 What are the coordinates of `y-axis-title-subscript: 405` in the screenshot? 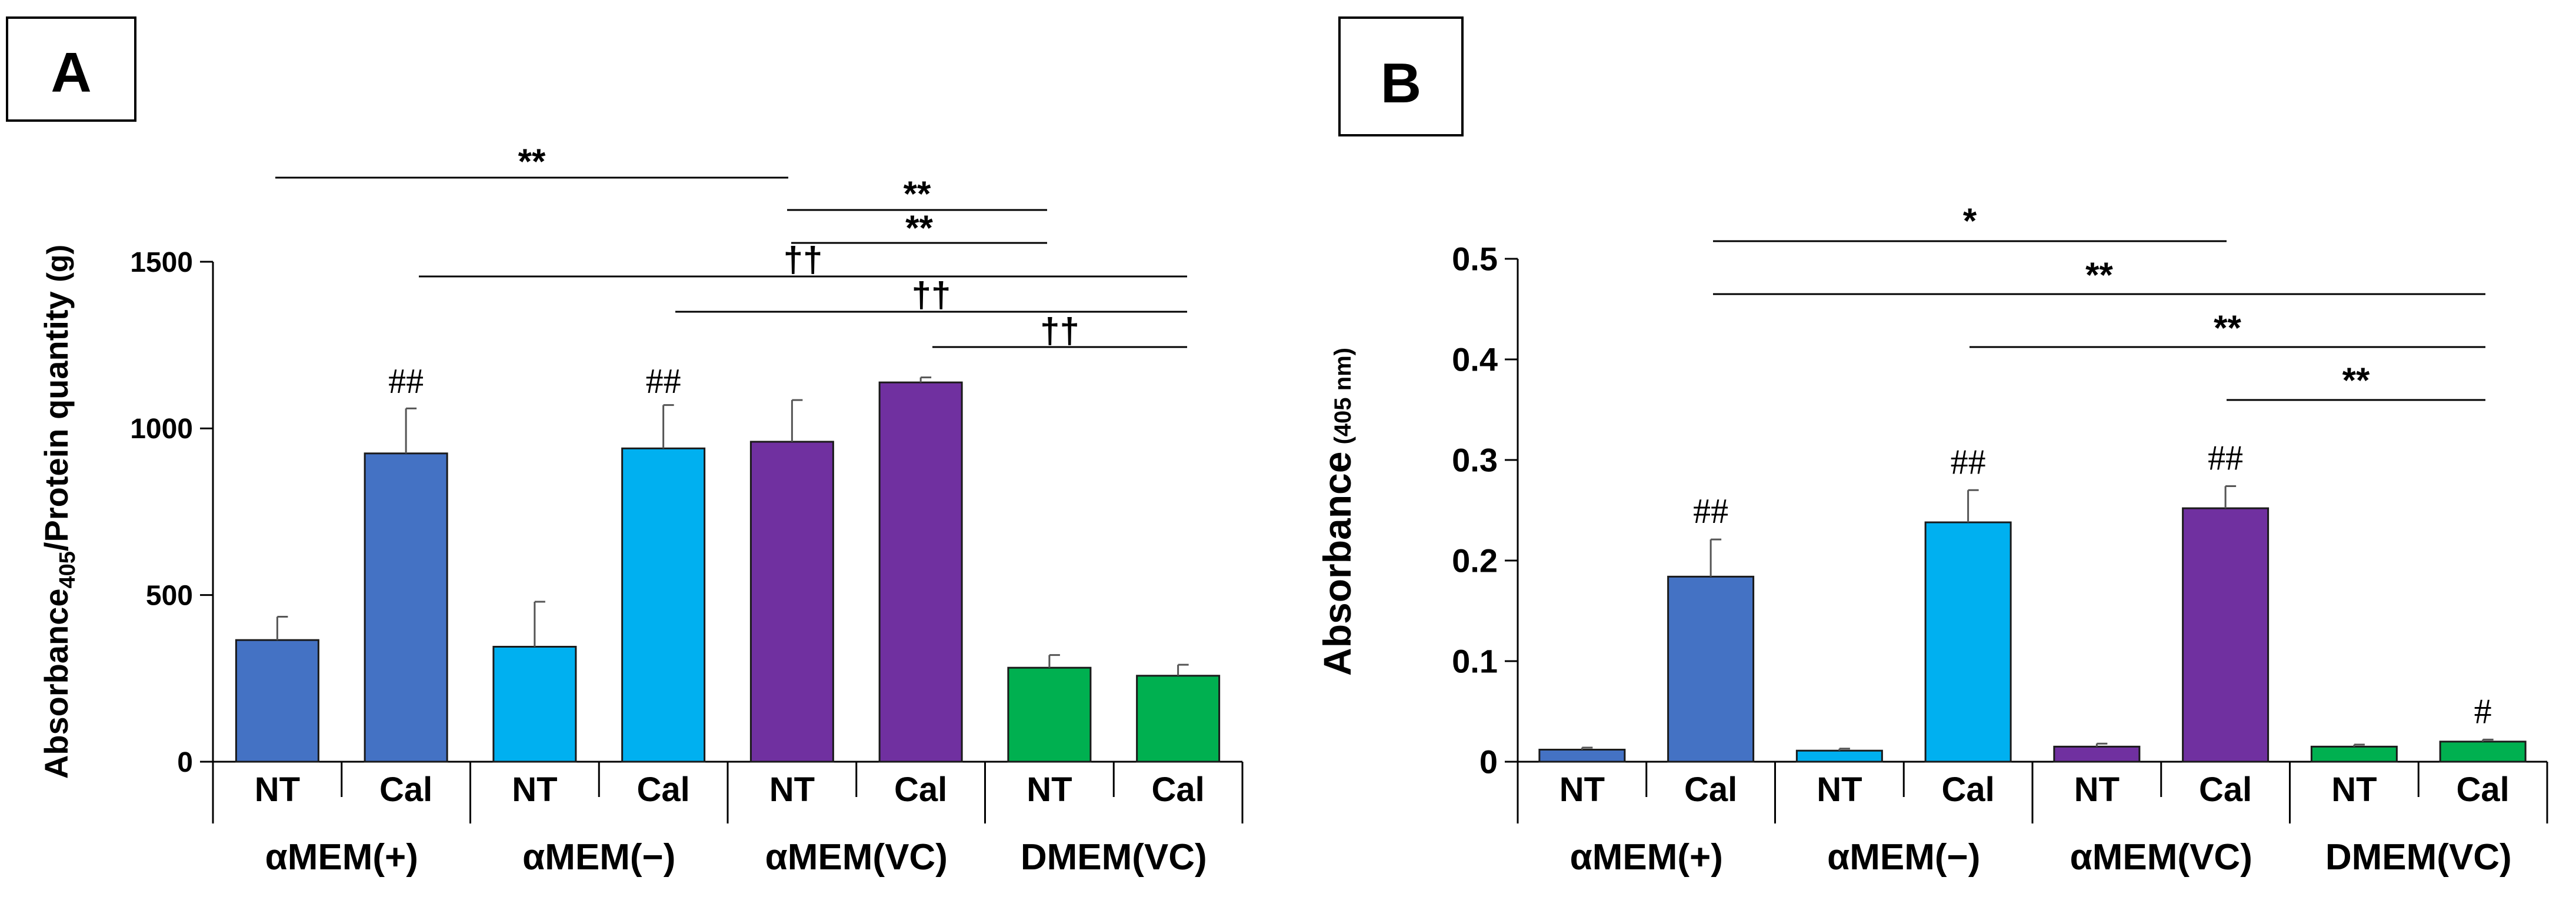 It's located at (67, 569).